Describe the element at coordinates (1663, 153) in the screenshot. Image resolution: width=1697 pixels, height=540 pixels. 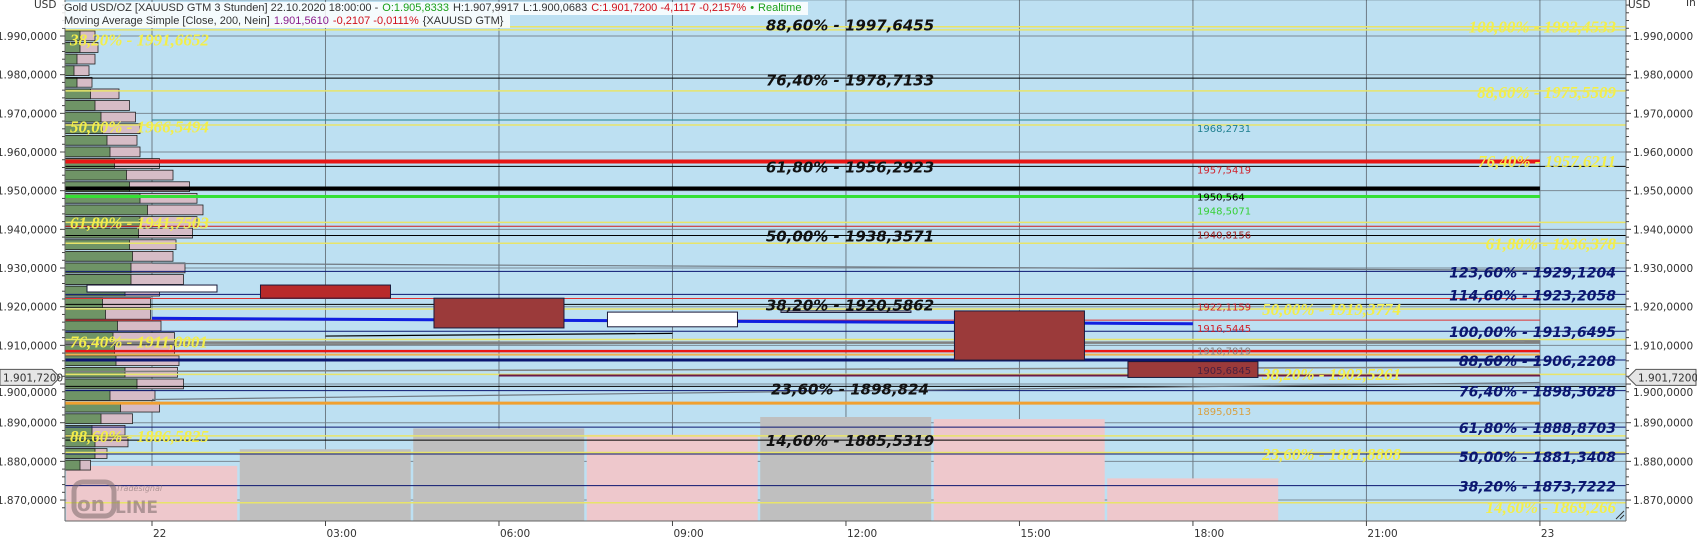
I see `y-tick-label-right: 1.960,0000` at that location.